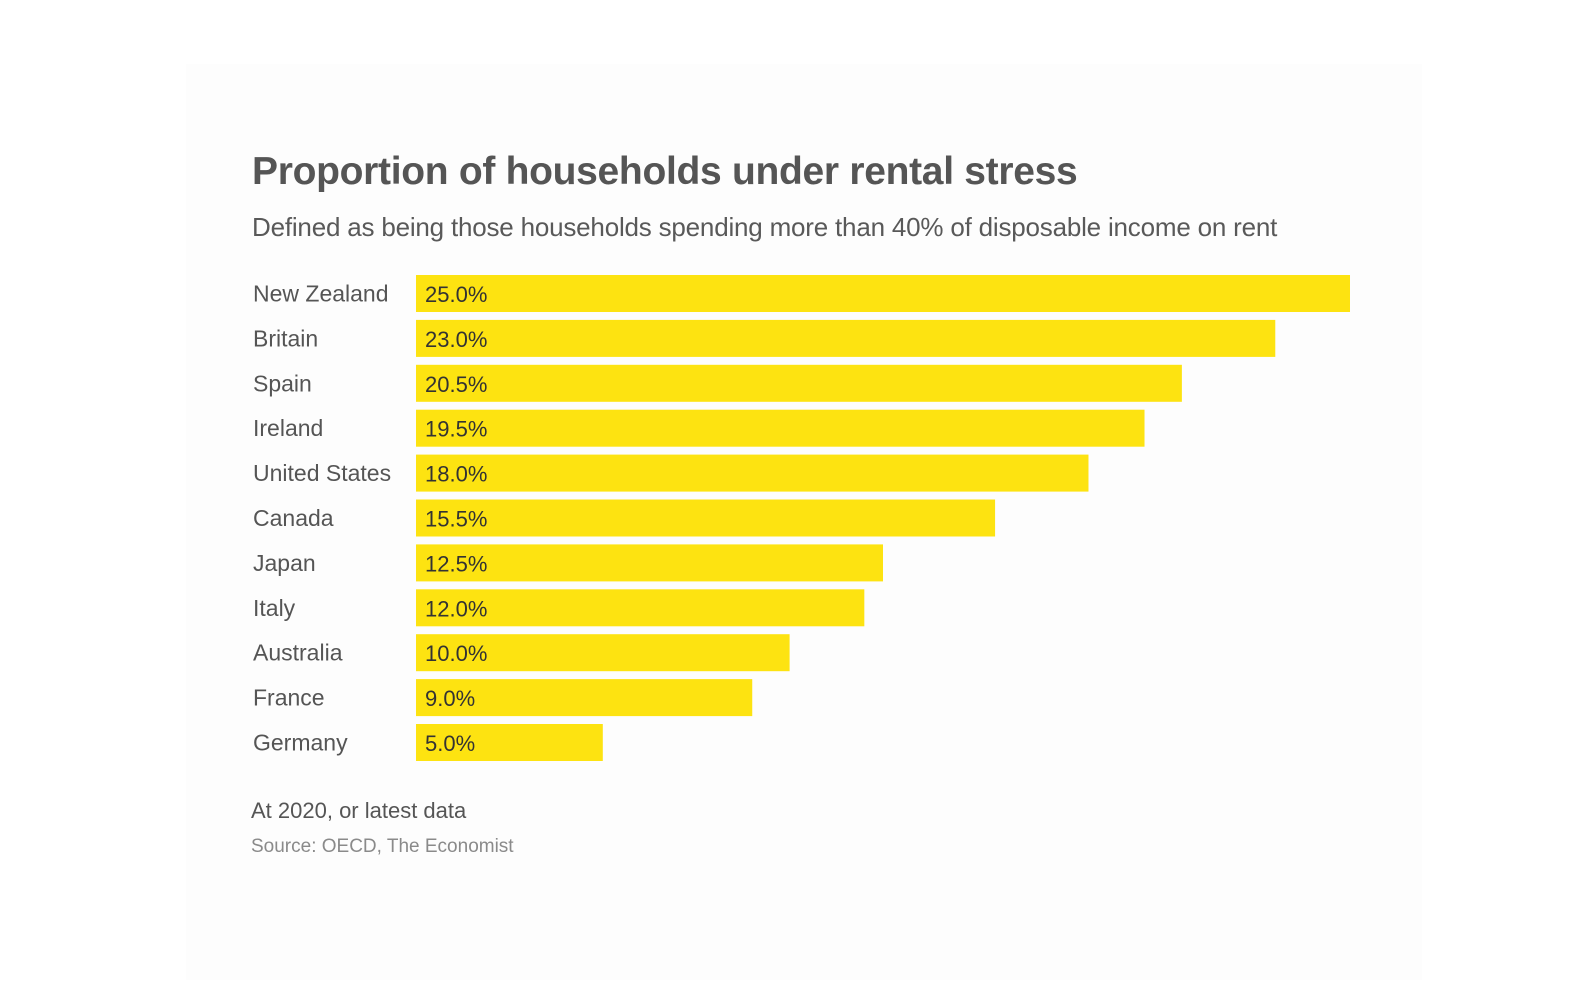 The height and width of the screenshot is (988, 1577). Describe the element at coordinates (456, 474) in the screenshot. I see `data-label: 18.0%` at that location.